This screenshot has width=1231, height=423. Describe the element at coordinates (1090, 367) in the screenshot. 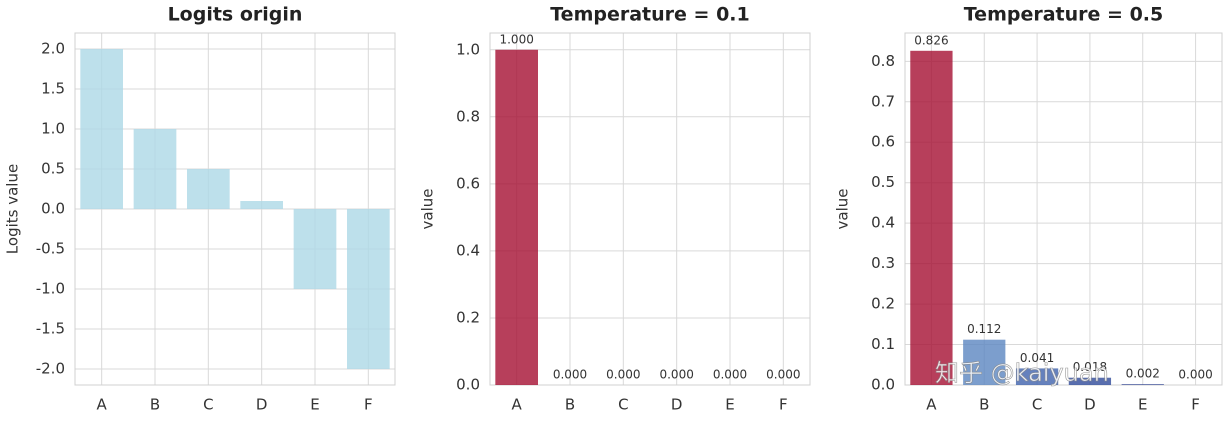

I see `value-label: 0.018` at that location.